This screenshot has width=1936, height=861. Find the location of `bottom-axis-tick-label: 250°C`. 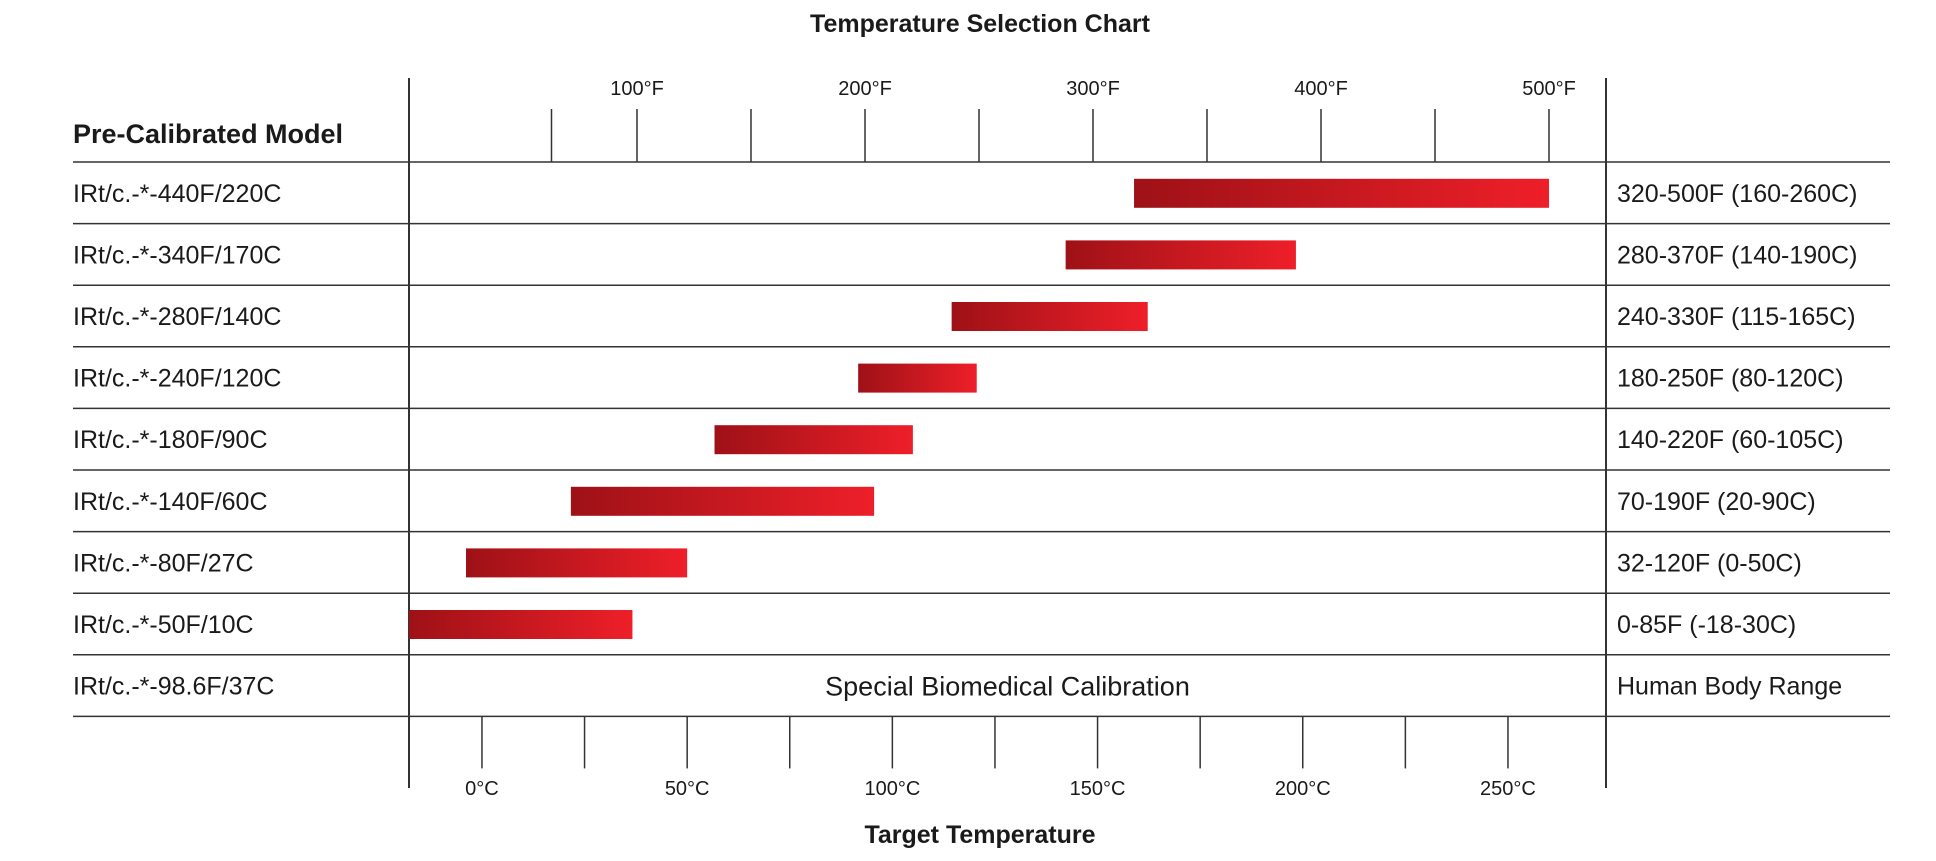

bottom-axis-tick-label: 250°C is located at coordinates (1508, 789).